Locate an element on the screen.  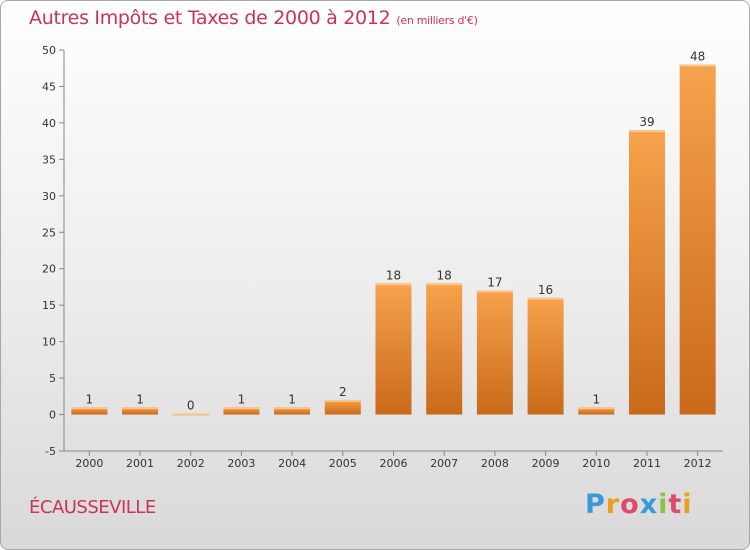
bar-2003 is located at coordinates (241, 411).